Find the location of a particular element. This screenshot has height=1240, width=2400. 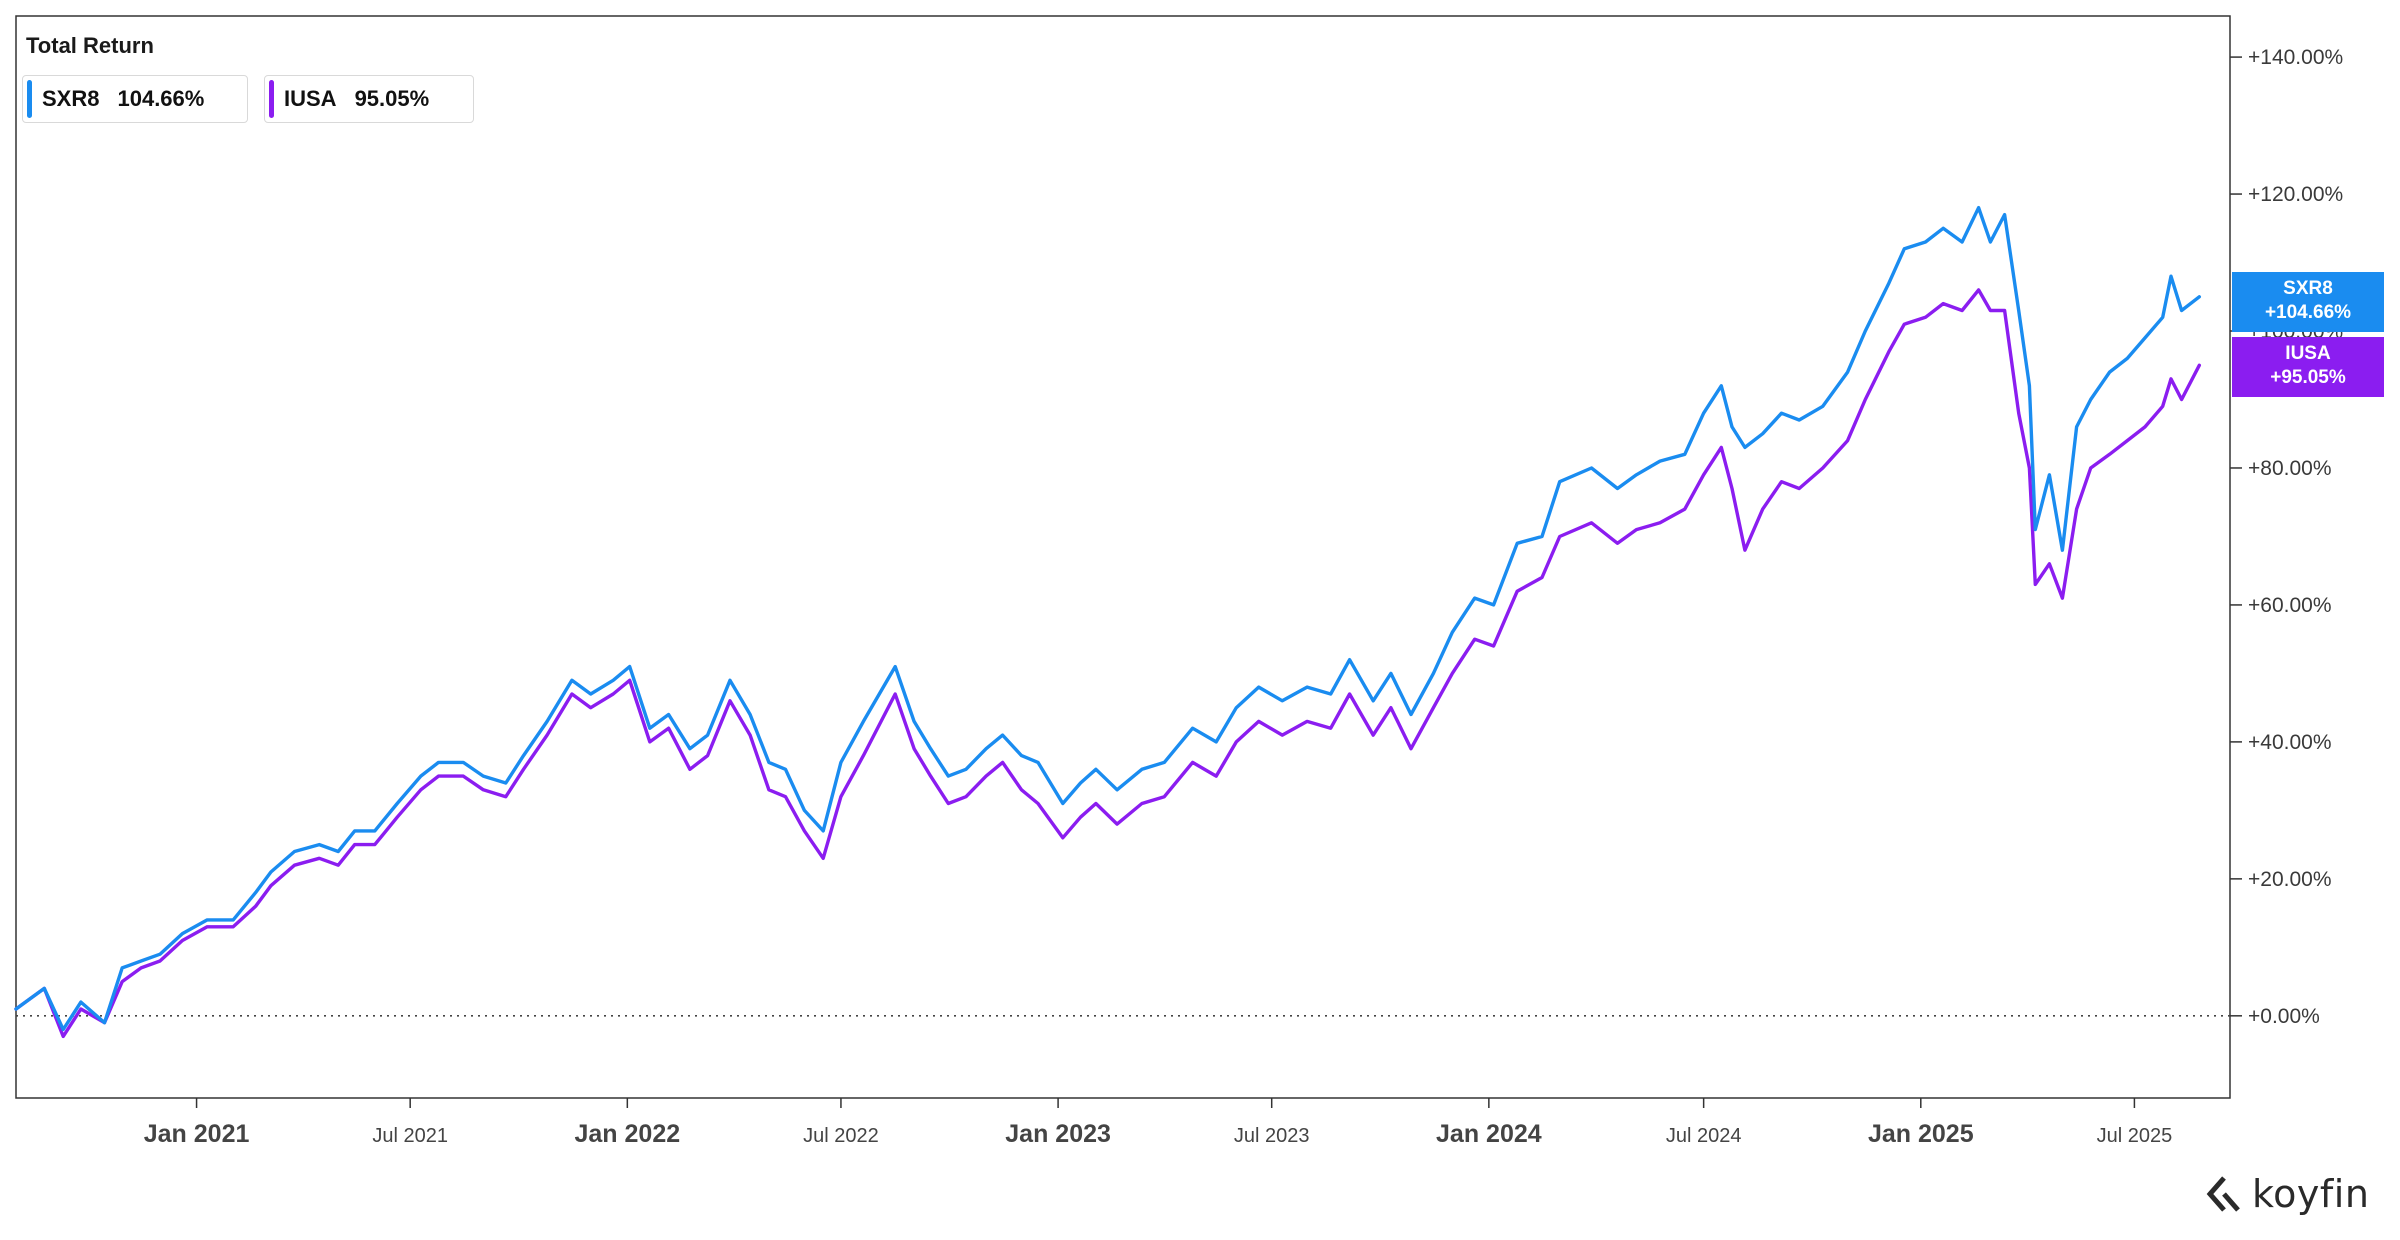

x-tick-label: Jan 2024 is located at coordinates (1489, 1134).